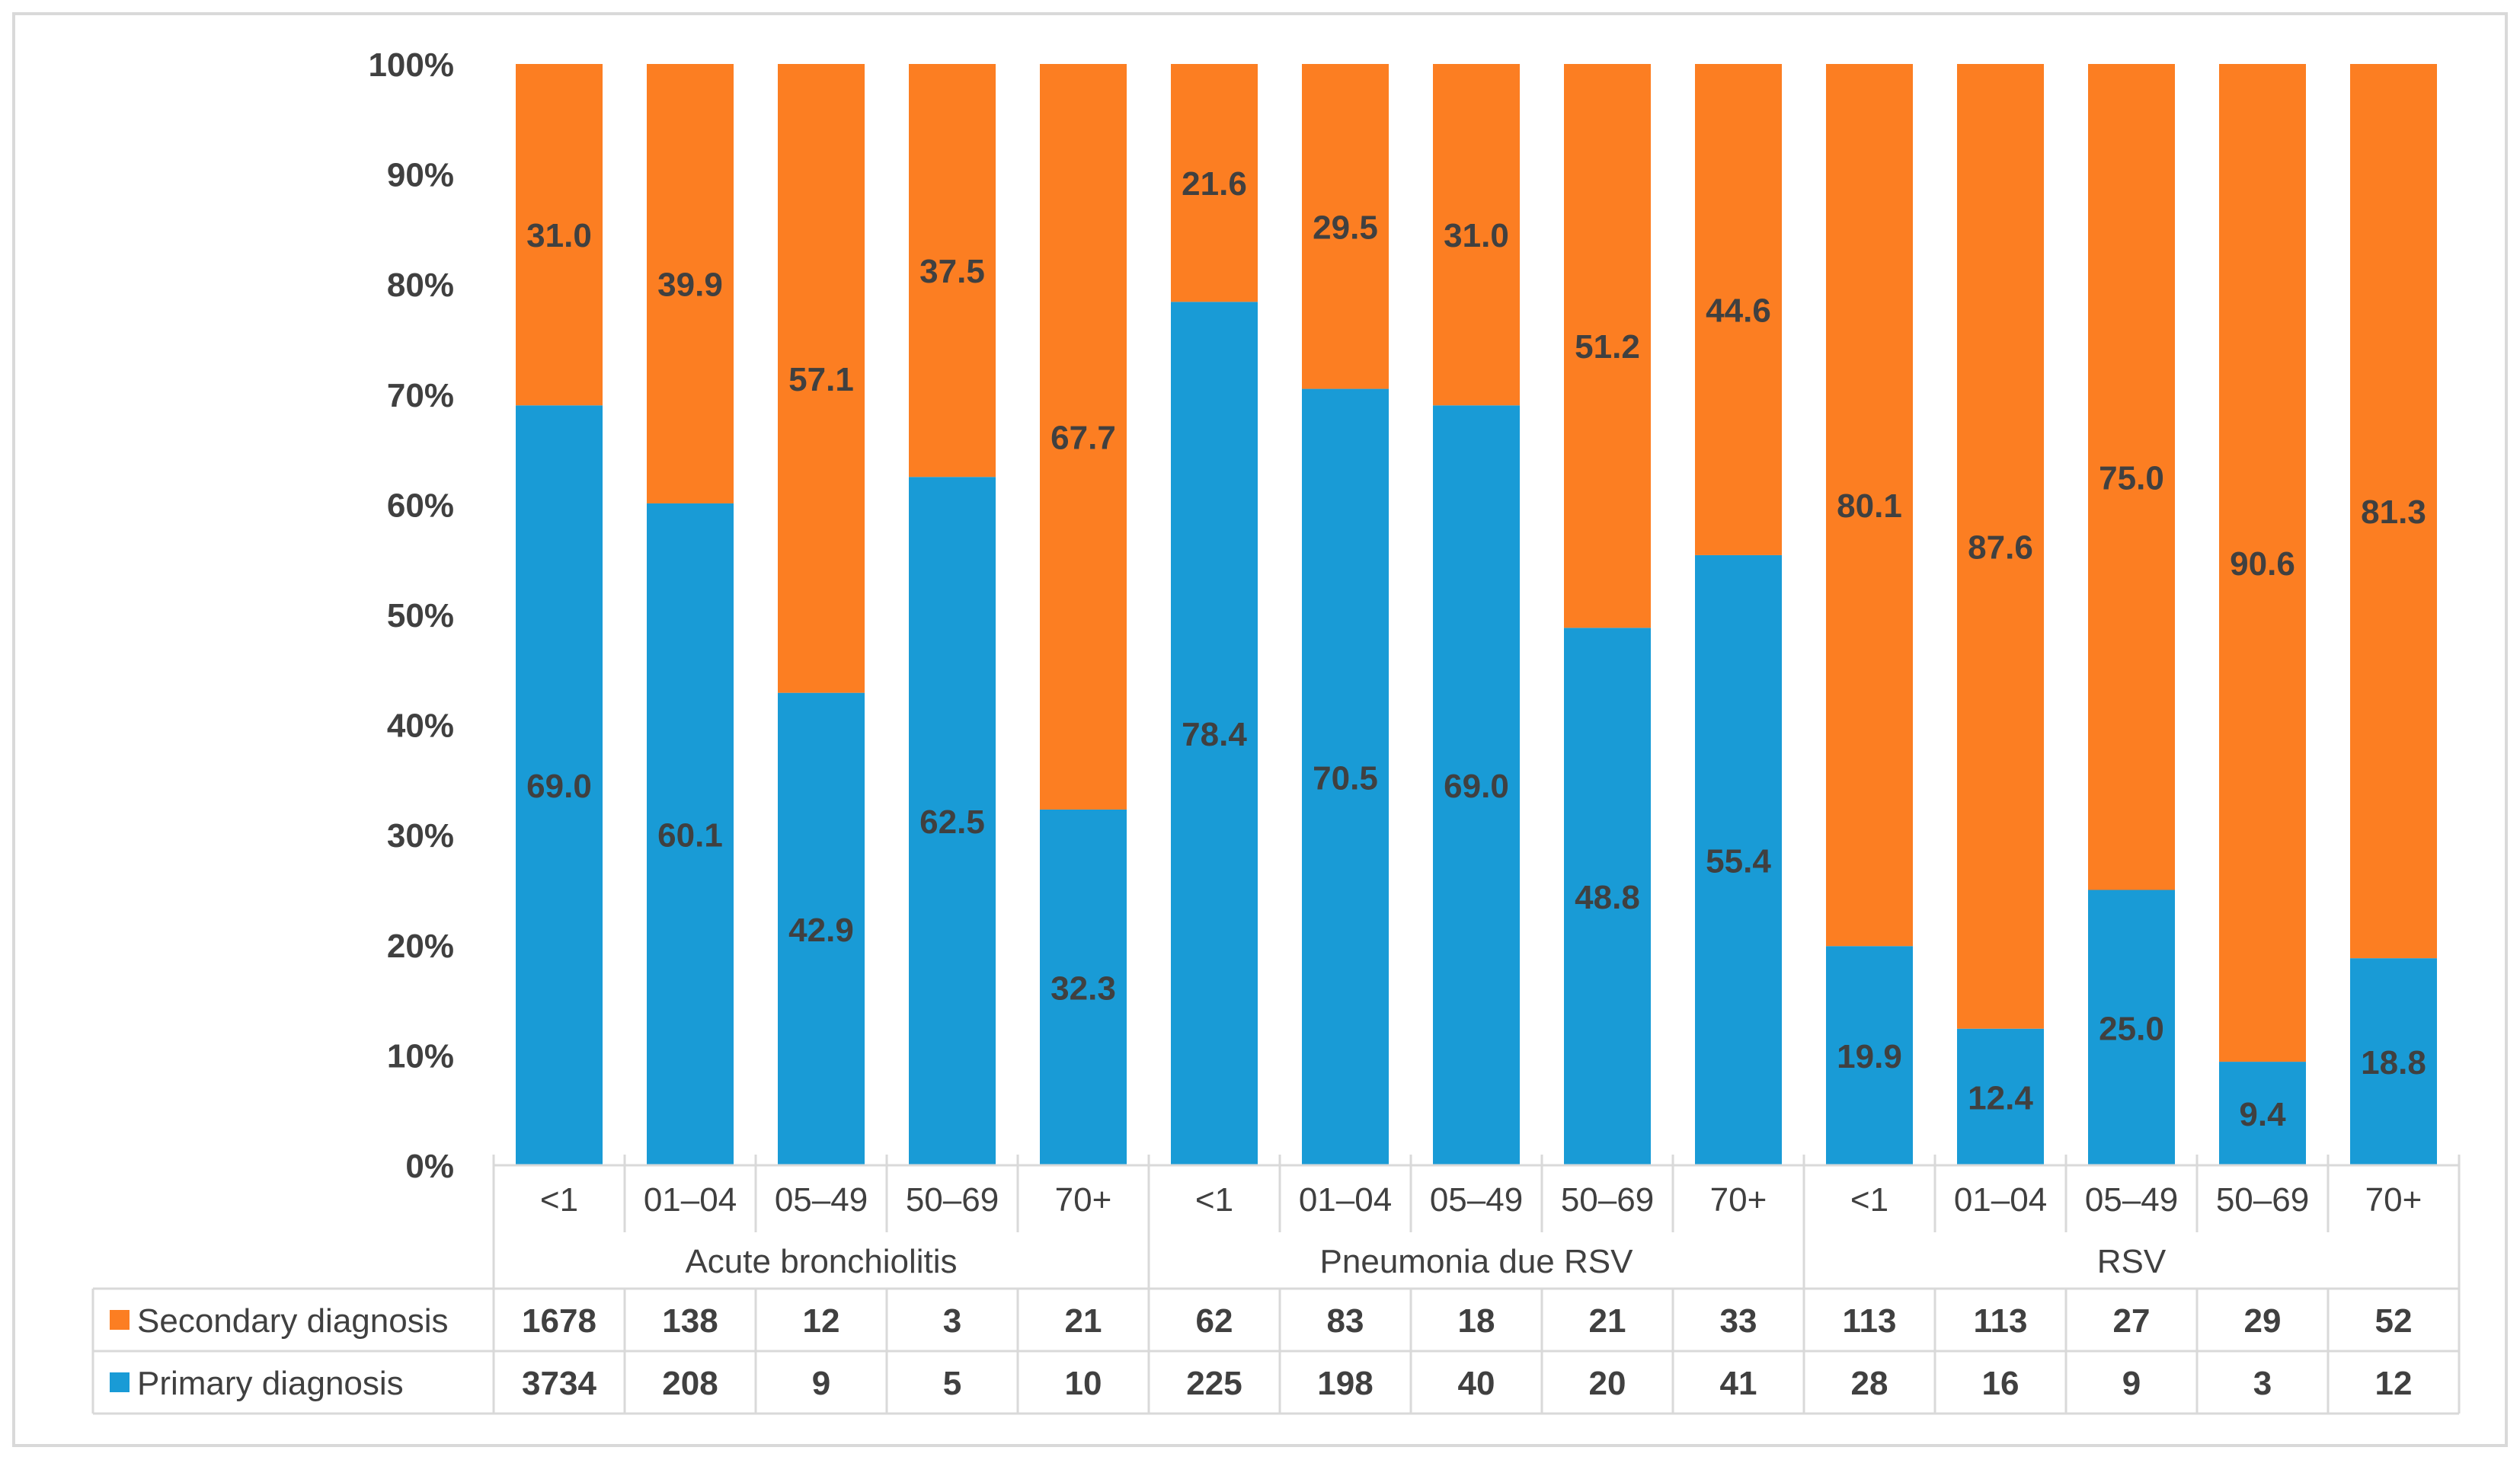 Image resolution: width=2520 pixels, height=1460 pixels. I want to click on data-label-primary: 78.4, so click(1214, 734).